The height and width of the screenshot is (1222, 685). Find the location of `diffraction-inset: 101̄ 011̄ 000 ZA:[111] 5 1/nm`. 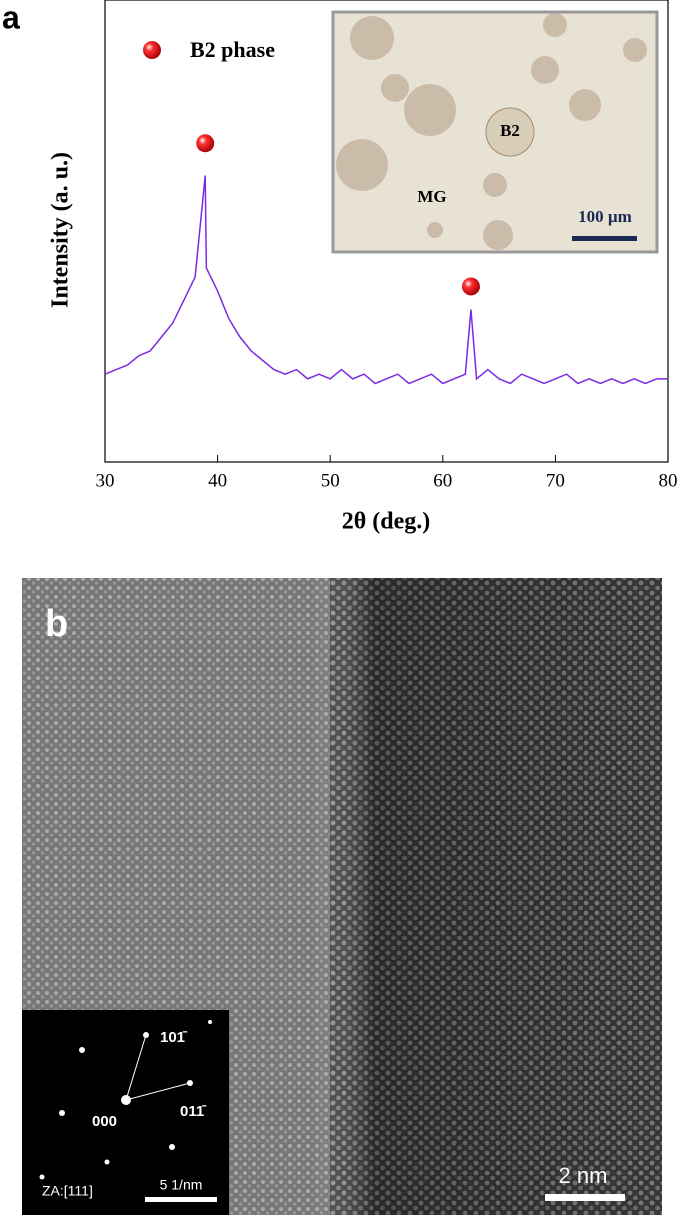

diffraction-inset: 101̄ 011̄ 000 ZA:[111] 5 1/nm is located at coordinates (125, 1112).